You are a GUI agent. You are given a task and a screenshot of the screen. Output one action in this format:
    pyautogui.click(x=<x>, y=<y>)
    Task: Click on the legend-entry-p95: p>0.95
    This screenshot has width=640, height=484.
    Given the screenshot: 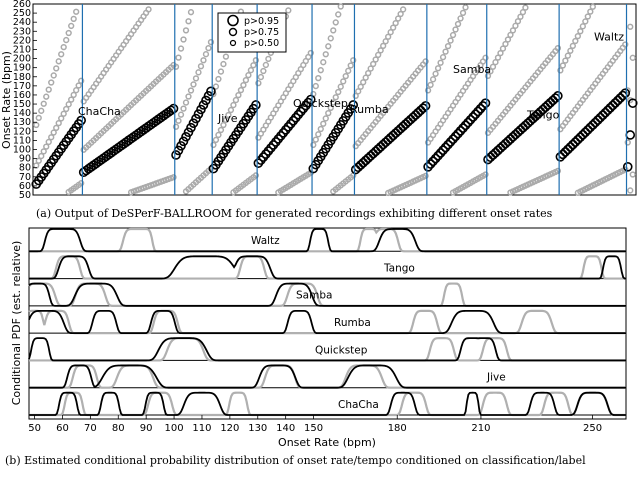 What is the action you would take?
    pyautogui.click(x=261, y=21)
    